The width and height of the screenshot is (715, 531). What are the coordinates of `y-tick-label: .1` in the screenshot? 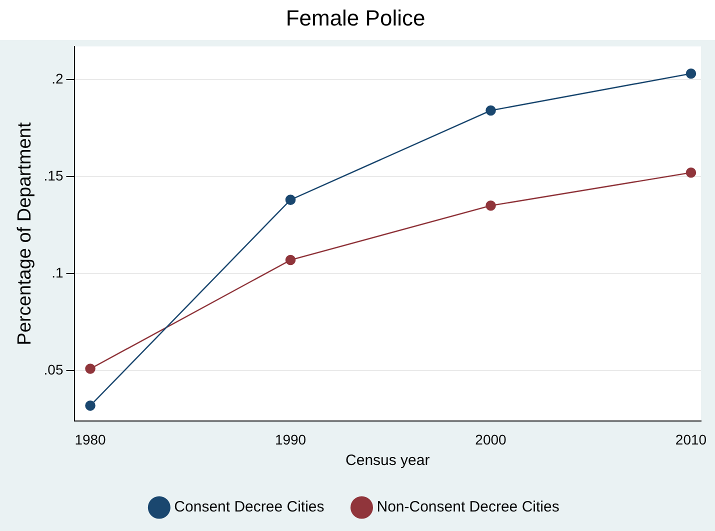 It's located at (58, 272).